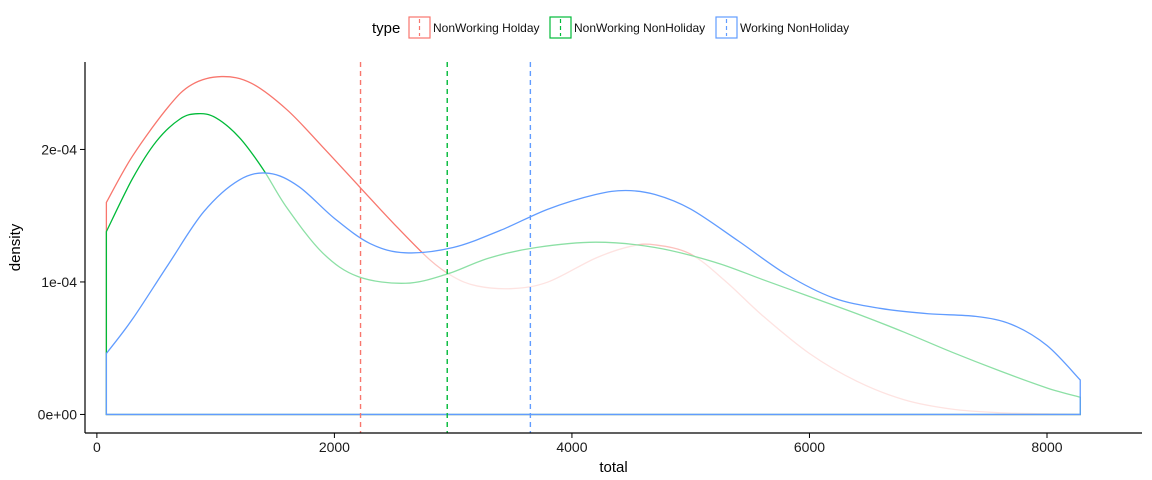 Image resolution: width=1152 pixels, height=480 pixels. Describe the element at coordinates (386, 28) in the screenshot. I see `legend-title: type` at that location.